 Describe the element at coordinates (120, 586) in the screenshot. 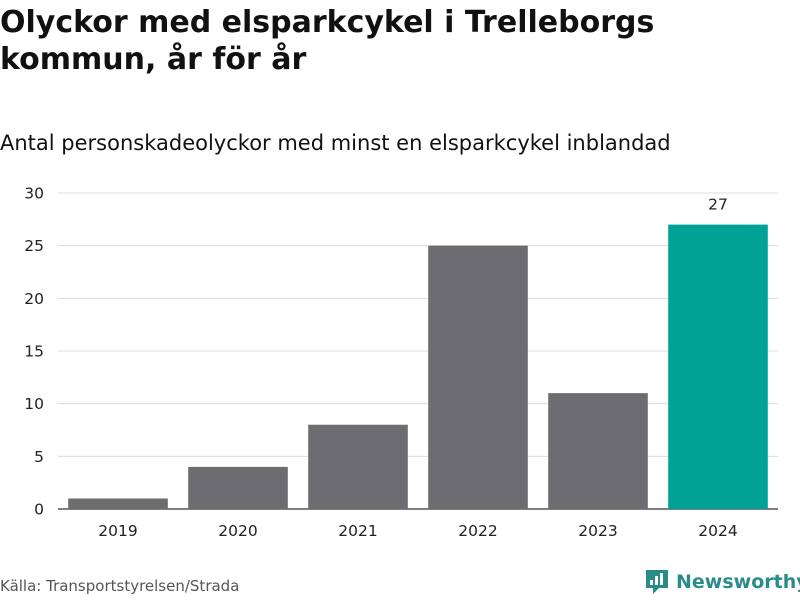

I see `source-note: Källa: Transportstyrelsen/Strada` at that location.